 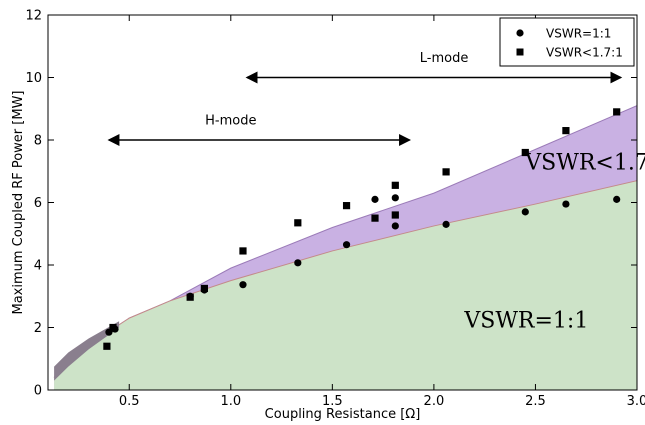 I want to click on y-tick-label: 8, so click(x=38, y=141).